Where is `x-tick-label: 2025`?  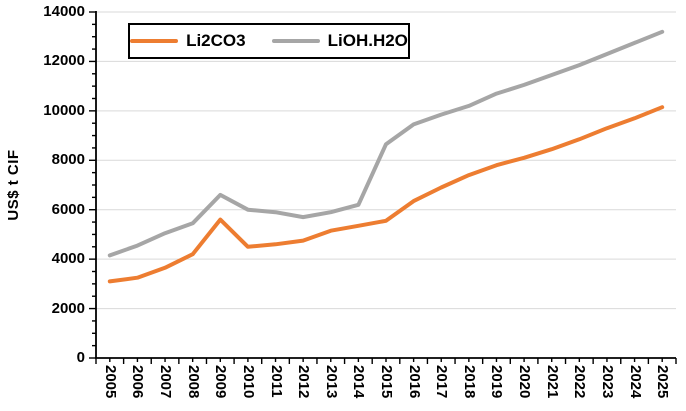 x-tick-label: 2025 is located at coordinates (663, 382).